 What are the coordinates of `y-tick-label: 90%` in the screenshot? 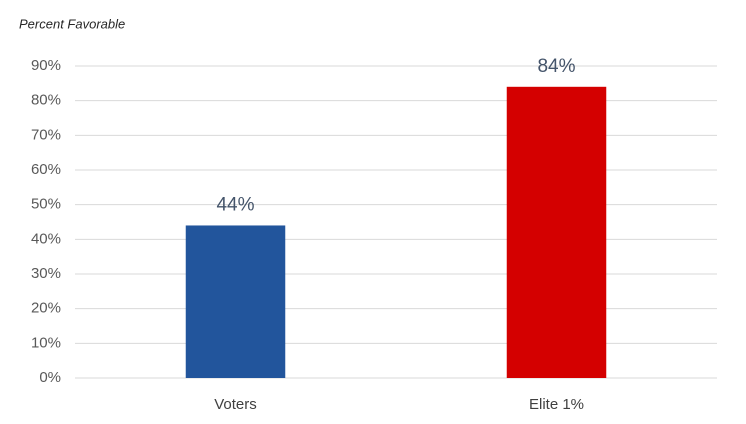 It's located at (46, 65).